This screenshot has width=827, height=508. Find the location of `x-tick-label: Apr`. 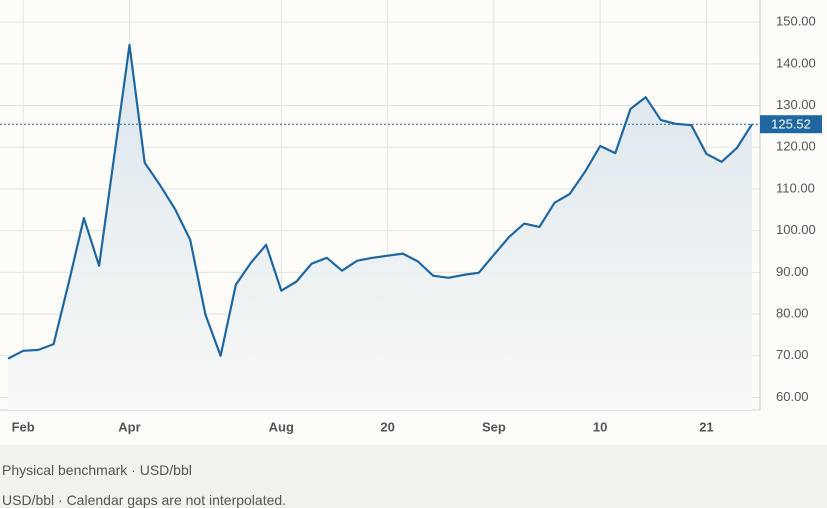

x-tick-label: Apr is located at coordinates (129, 426).